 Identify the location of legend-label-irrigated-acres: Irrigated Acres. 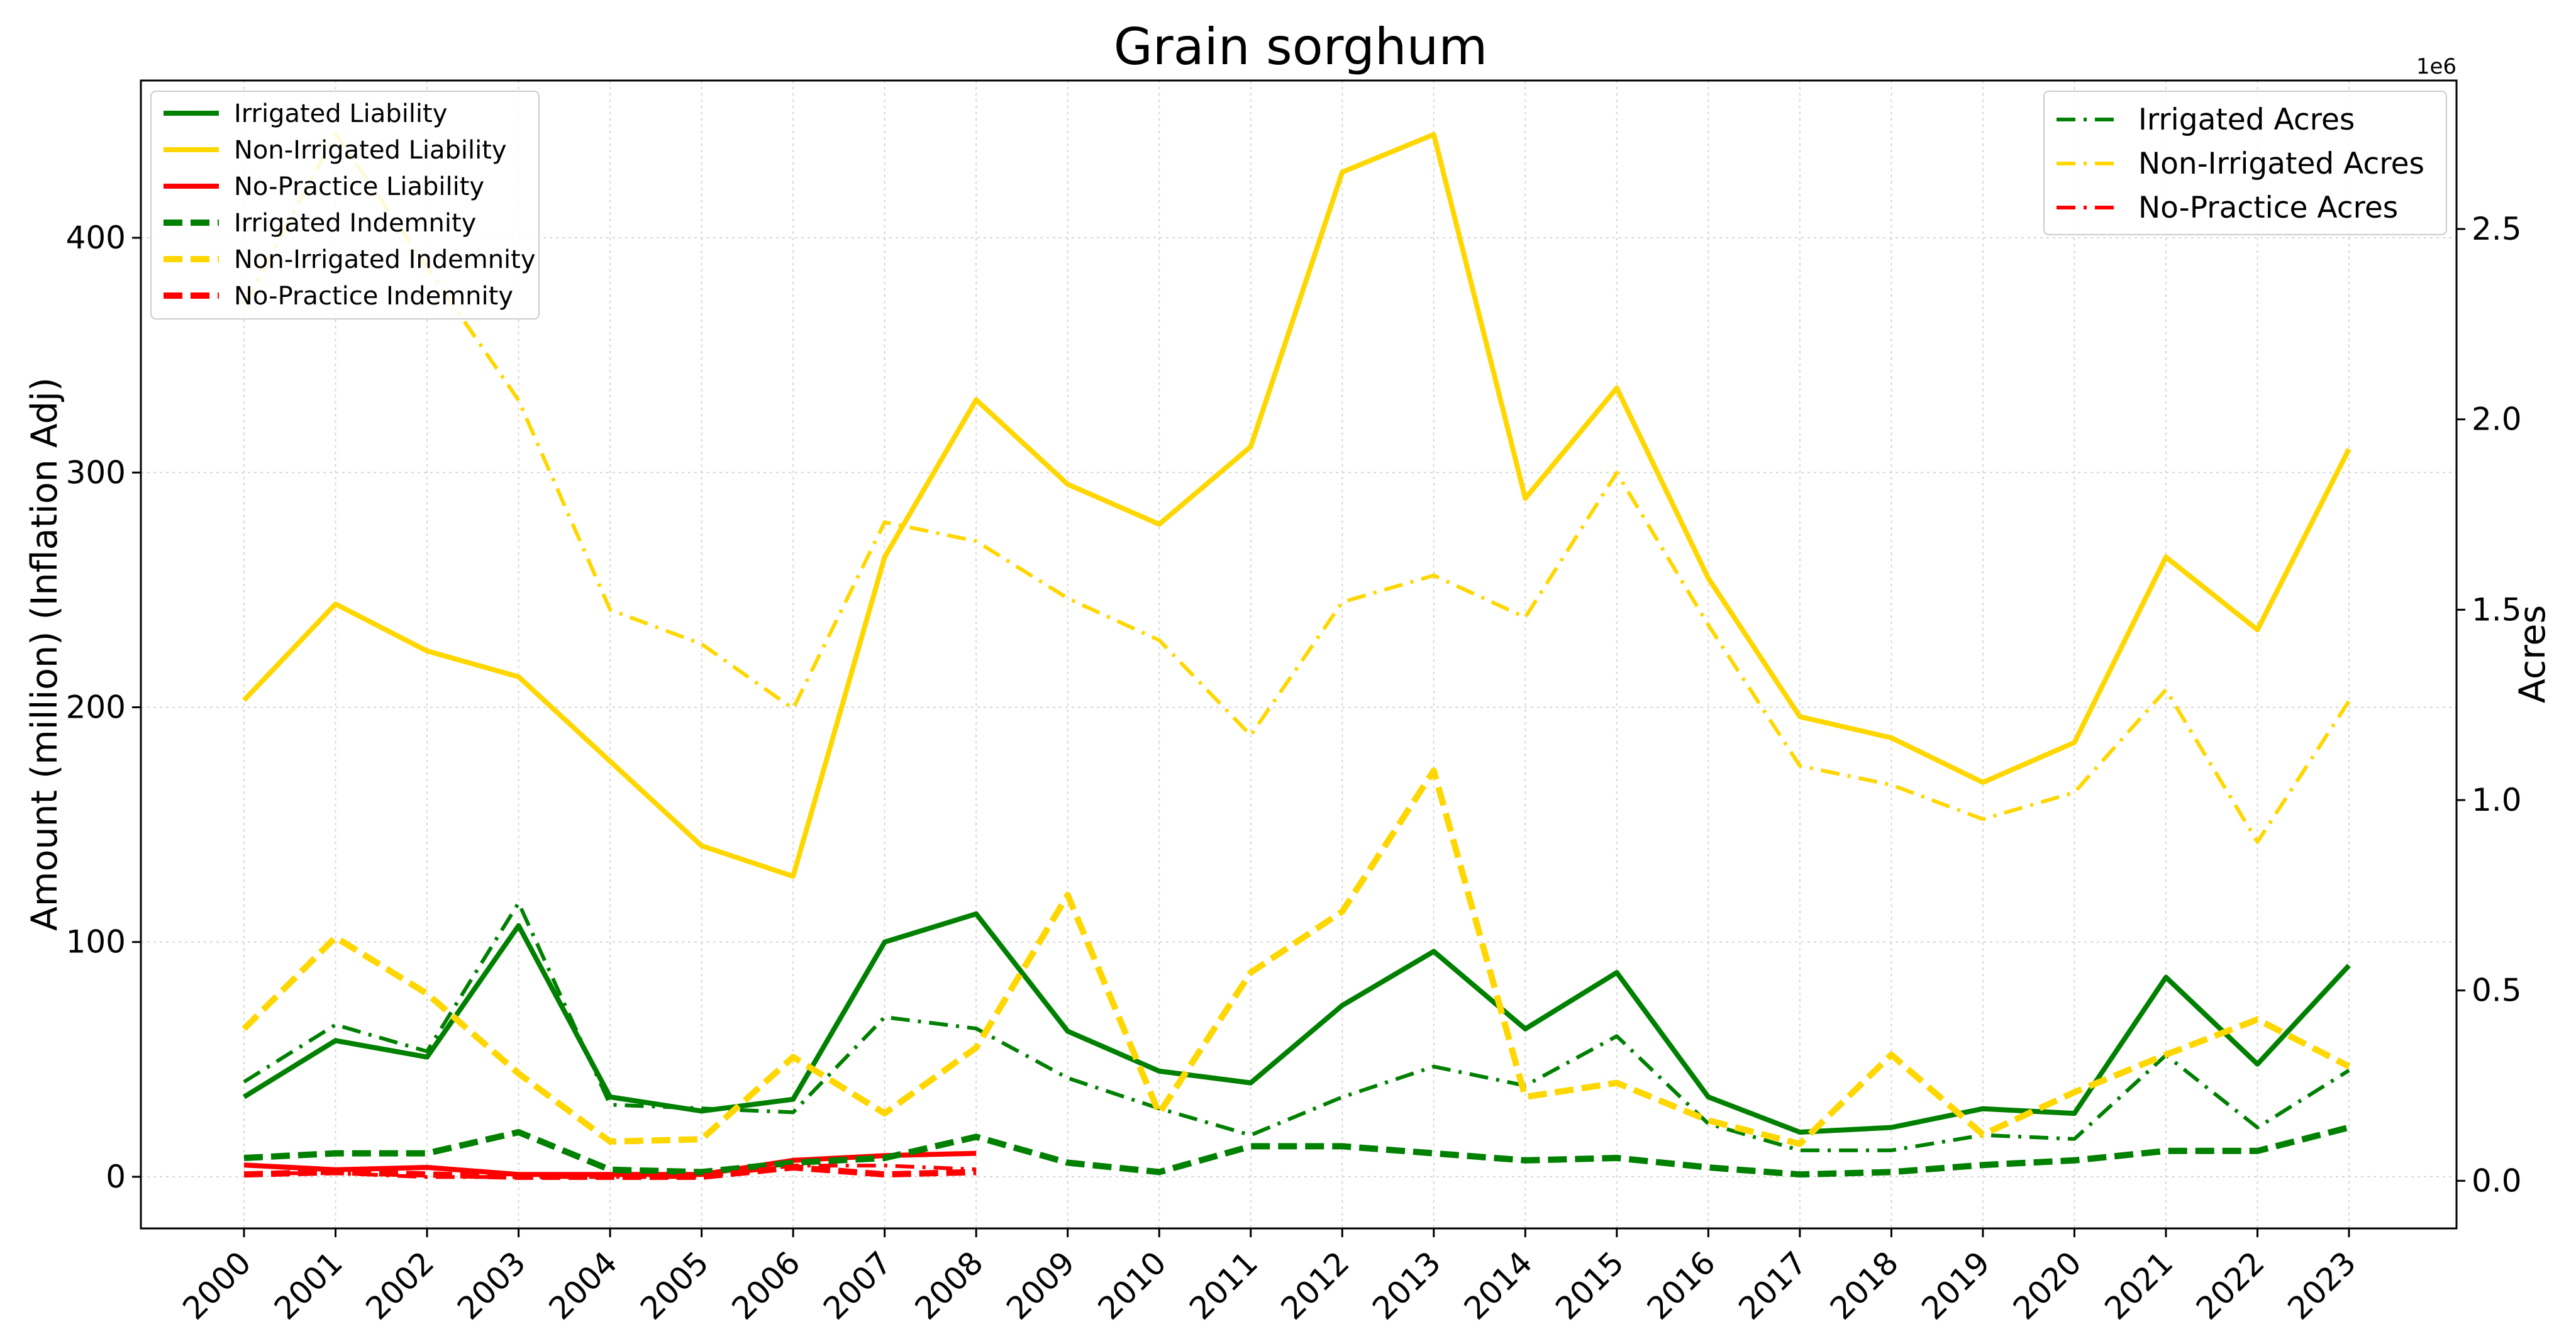
(2246, 120).